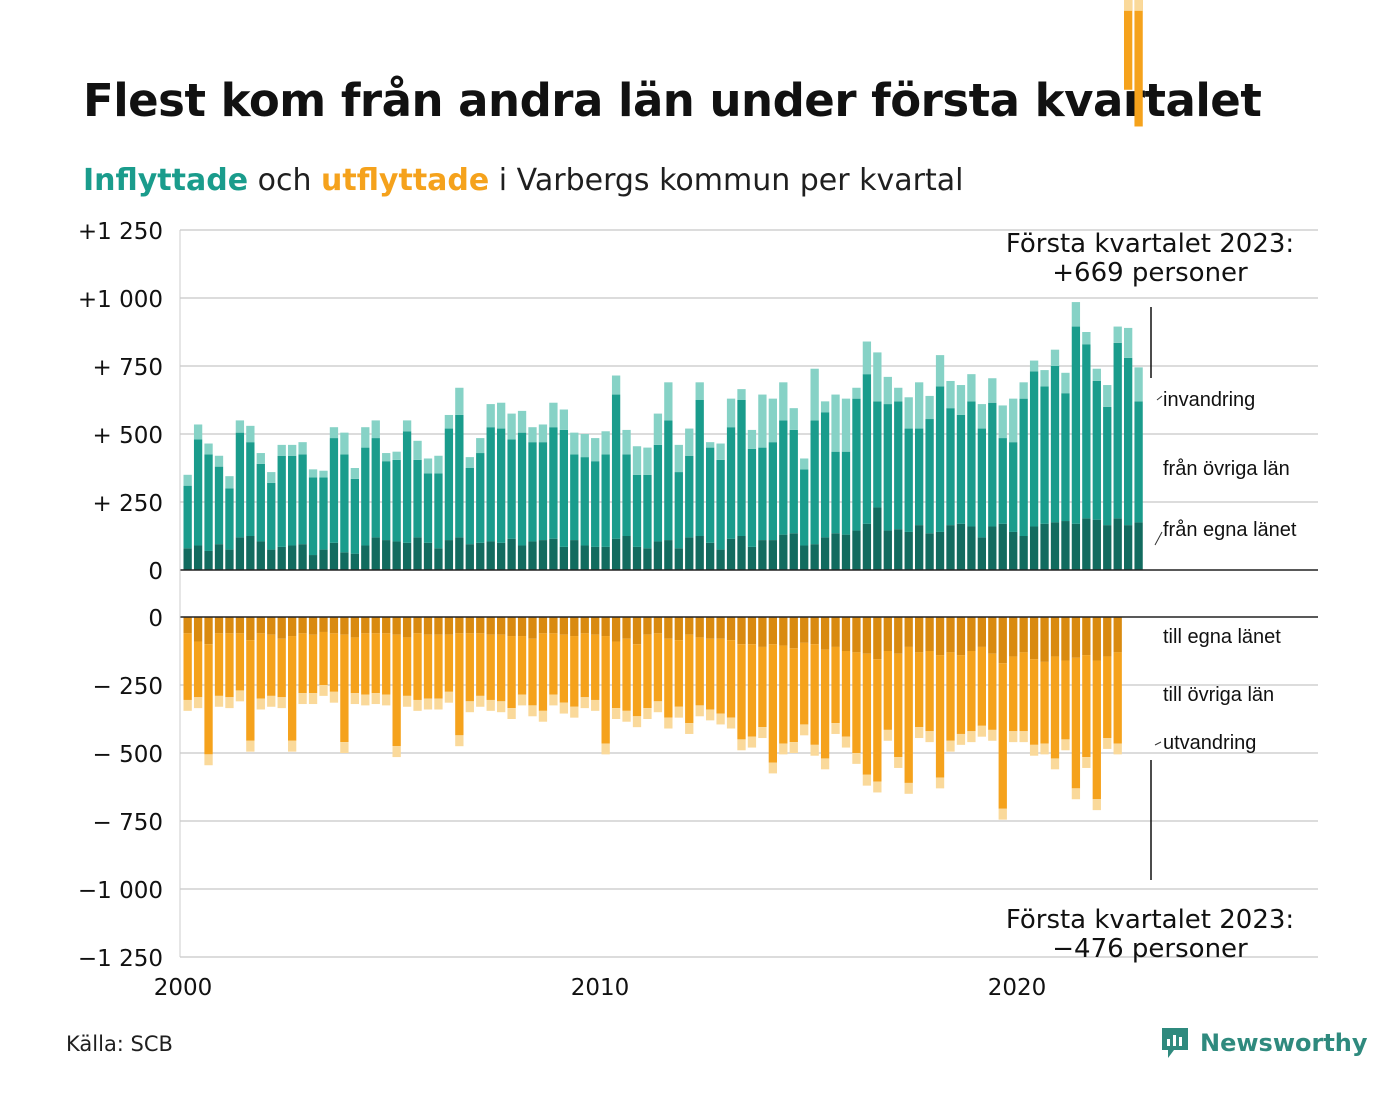  Describe the element at coordinates (1150, 949) in the screenshot. I see `annotation-bottom-line2: −476 personer` at that location.